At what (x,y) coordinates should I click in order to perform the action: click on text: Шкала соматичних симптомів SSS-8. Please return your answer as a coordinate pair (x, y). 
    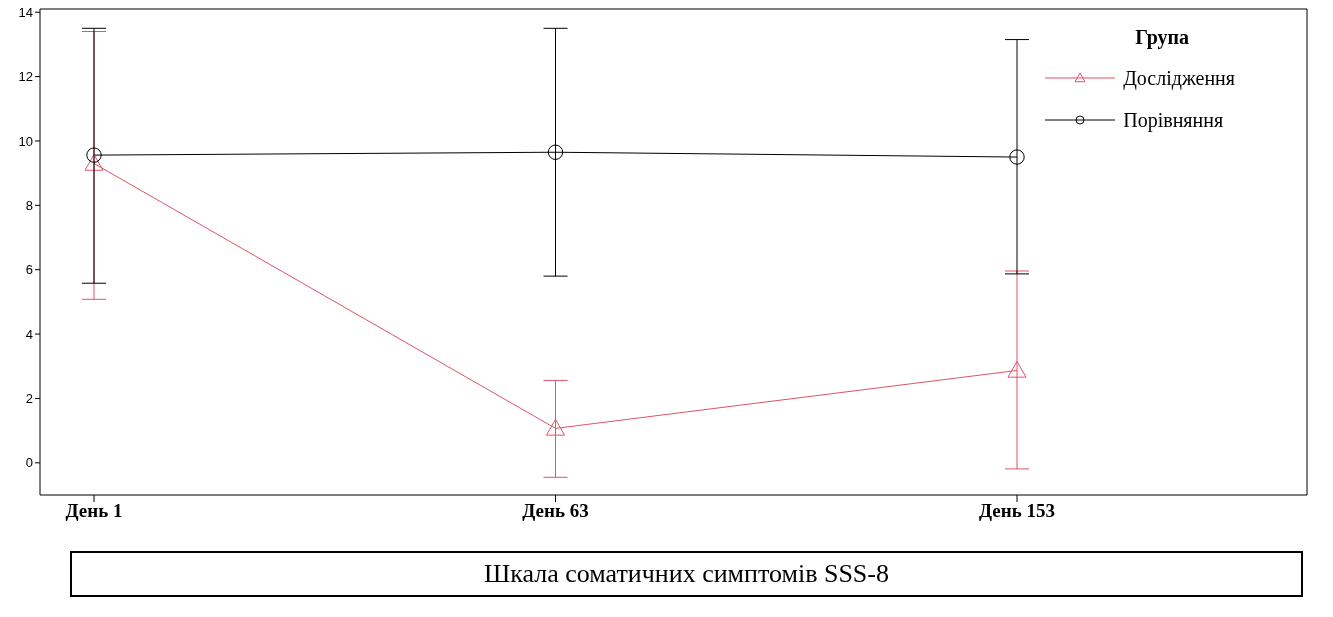
    Looking at the image, I should click on (686, 574).